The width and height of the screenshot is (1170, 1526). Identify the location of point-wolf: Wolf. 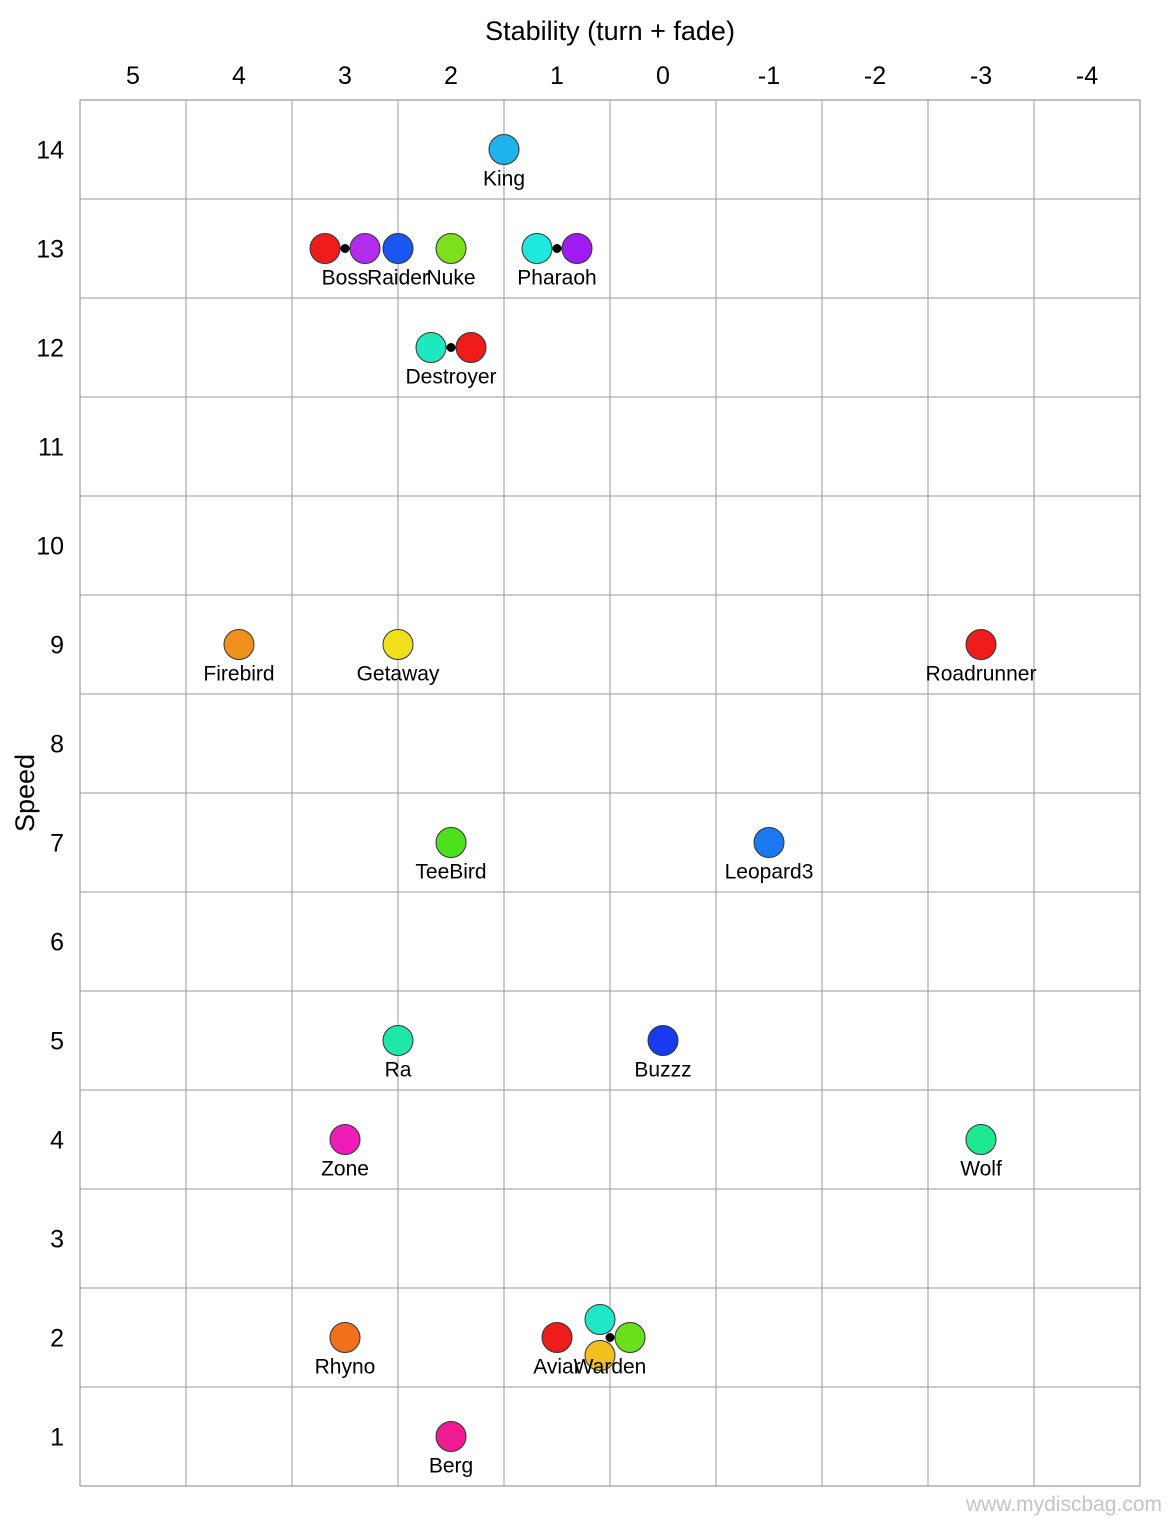
(981, 1152).